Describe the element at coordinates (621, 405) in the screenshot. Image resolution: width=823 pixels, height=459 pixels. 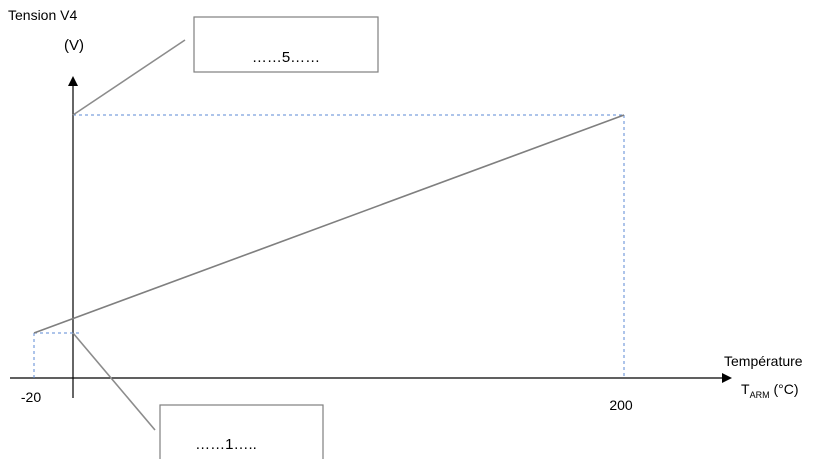
I see `x-tick-label-max: 200` at that location.